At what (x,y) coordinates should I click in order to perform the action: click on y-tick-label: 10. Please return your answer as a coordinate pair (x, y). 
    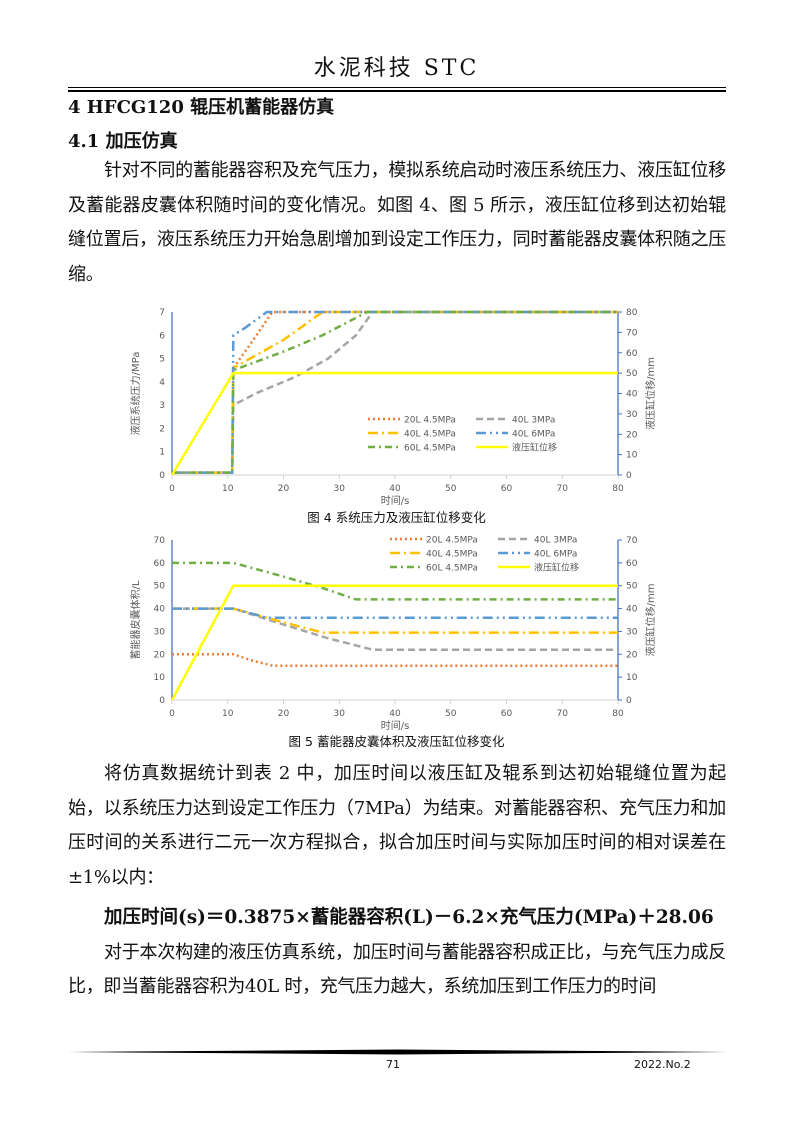
    Looking at the image, I should click on (160, 678).